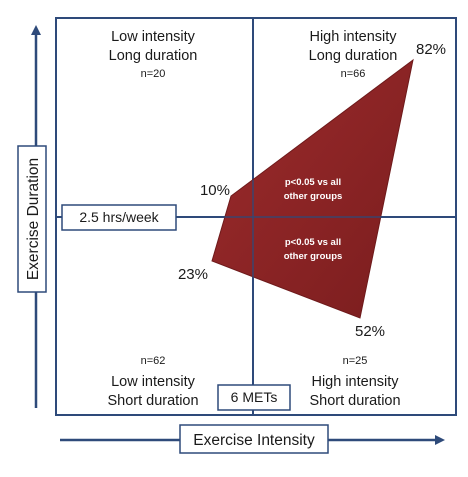 The width and height of the screenshot is (468, 477). I want to click on x-axis-title: Exercise Intensity, so click(254, 440).